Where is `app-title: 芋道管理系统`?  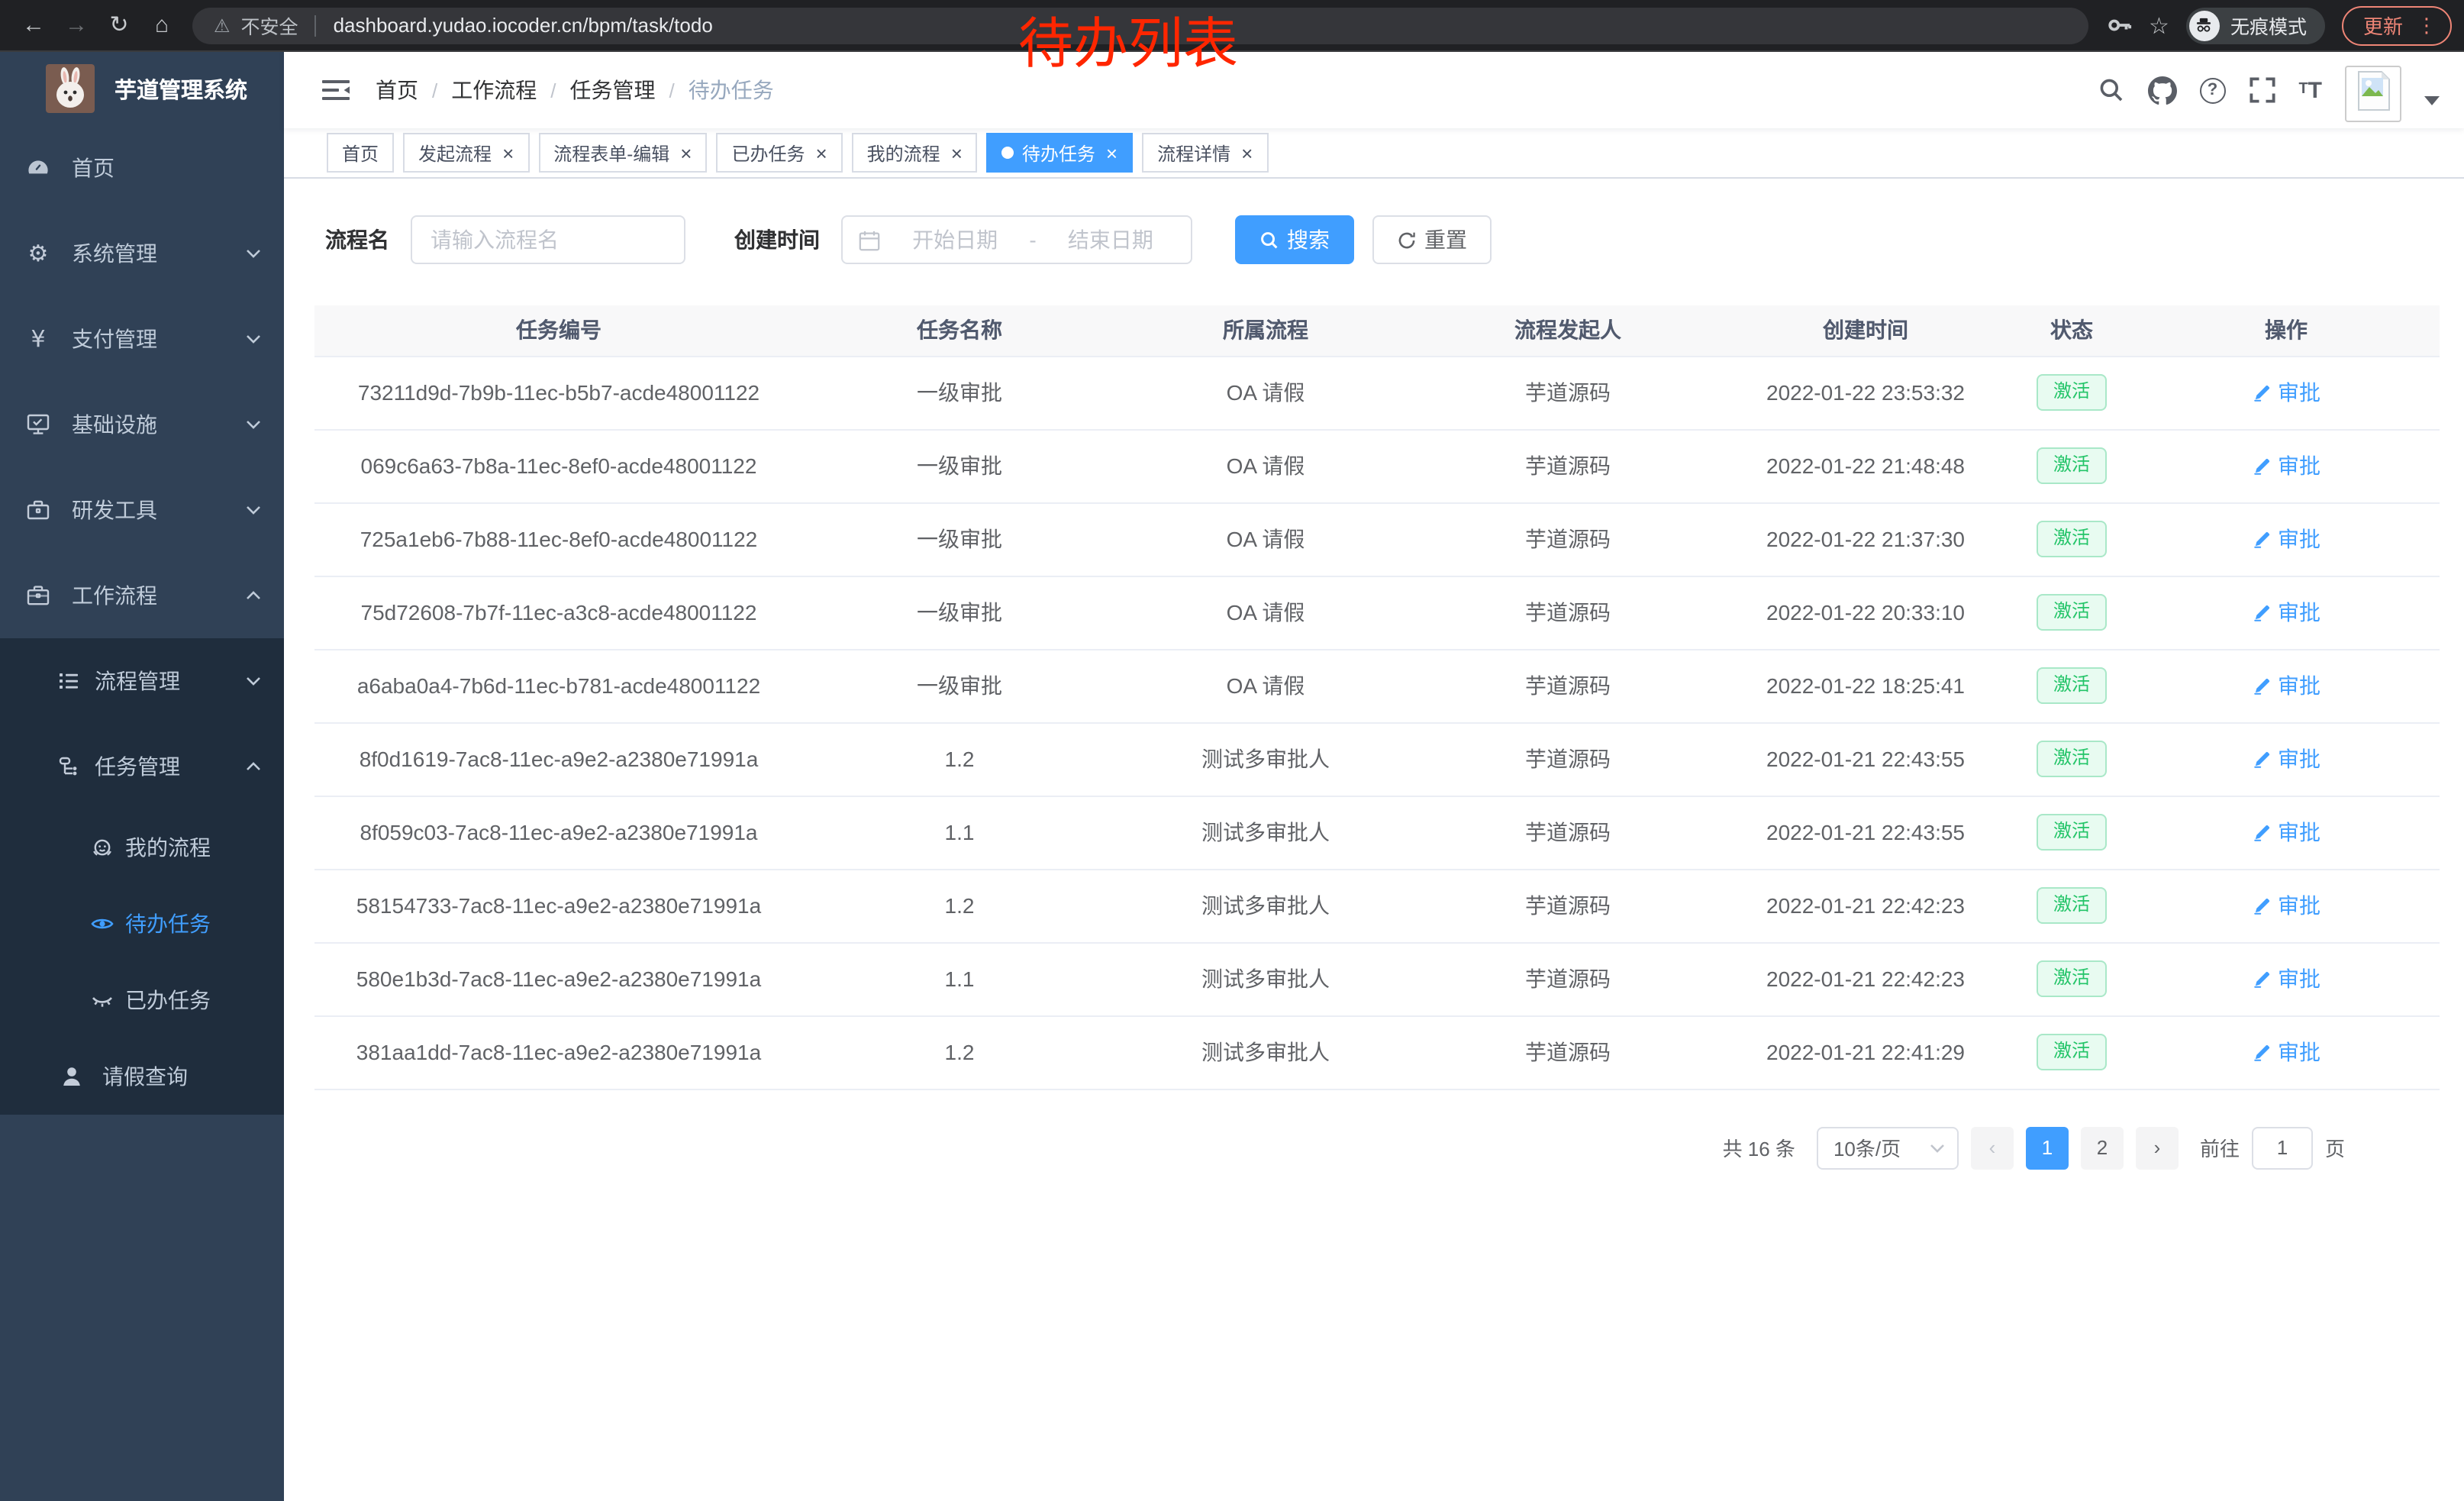 app-title: 芋道管理系统 is located at coordinates (181, 91).